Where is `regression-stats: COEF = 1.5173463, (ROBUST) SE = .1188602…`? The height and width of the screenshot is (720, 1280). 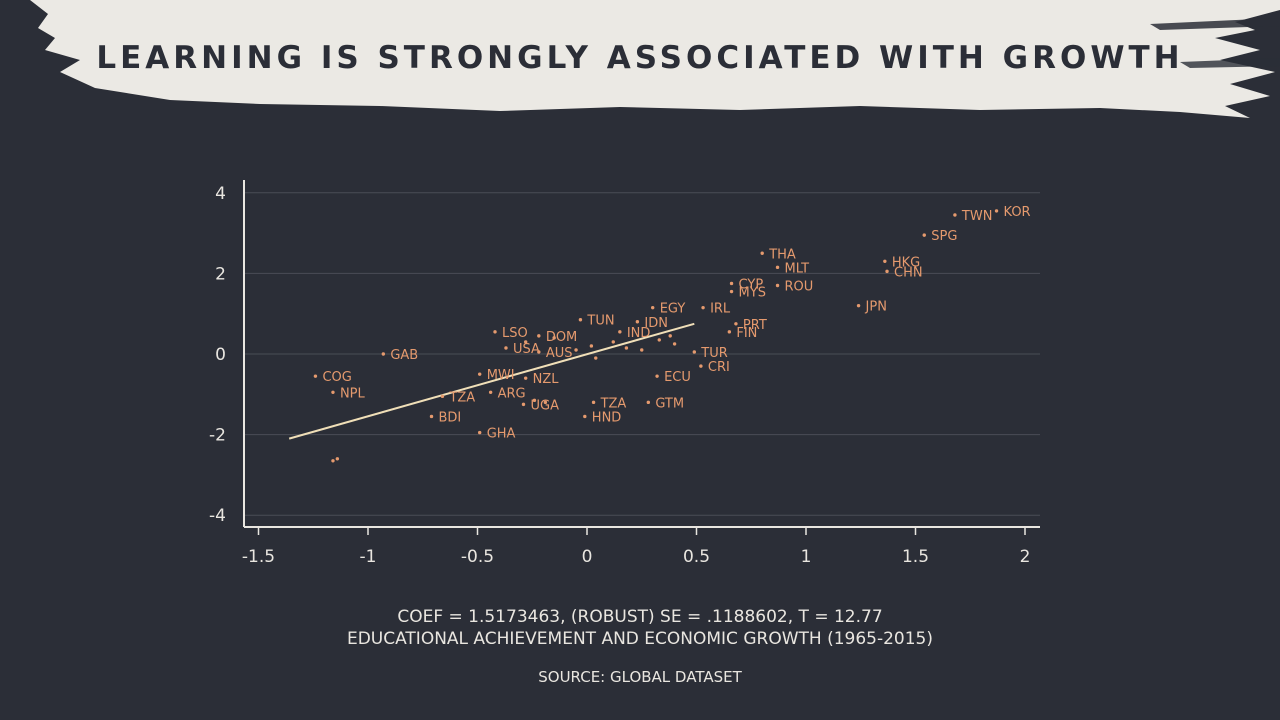
regression-stats: COEF = 1.5173463, (ROBUST) SE = .1188602… is located at coordinates (640, 617).